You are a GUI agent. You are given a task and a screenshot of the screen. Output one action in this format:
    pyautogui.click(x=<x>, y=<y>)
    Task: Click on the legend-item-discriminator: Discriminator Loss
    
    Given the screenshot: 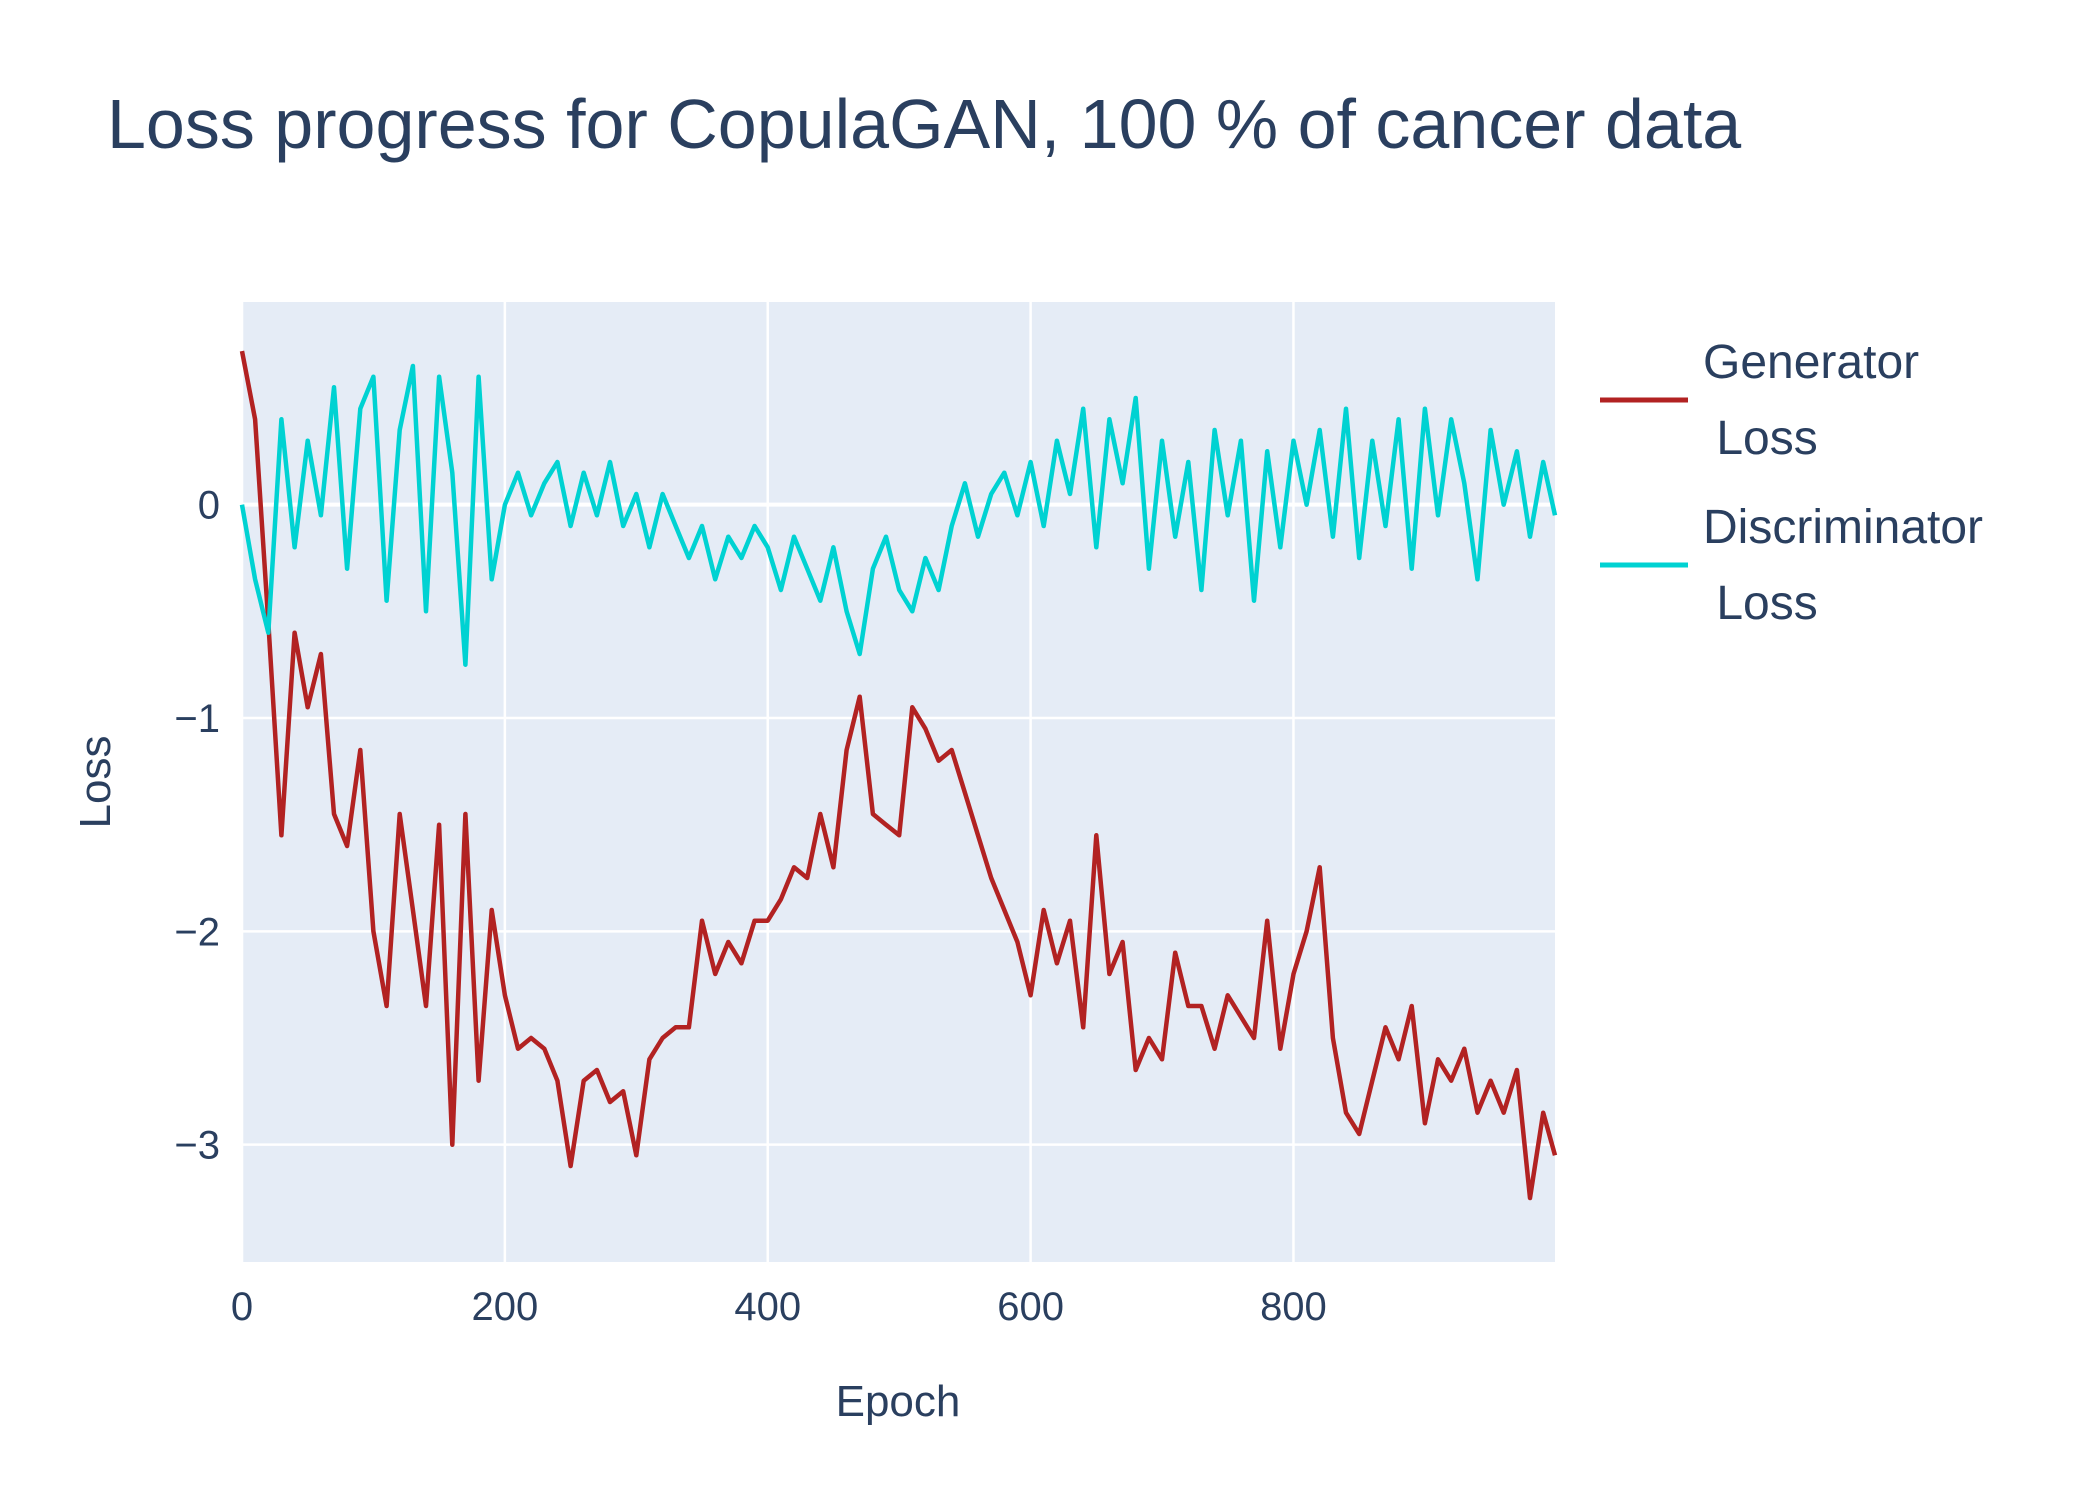 What is the action you would take?
    pyautogui.click(x=1791, y=565)
    